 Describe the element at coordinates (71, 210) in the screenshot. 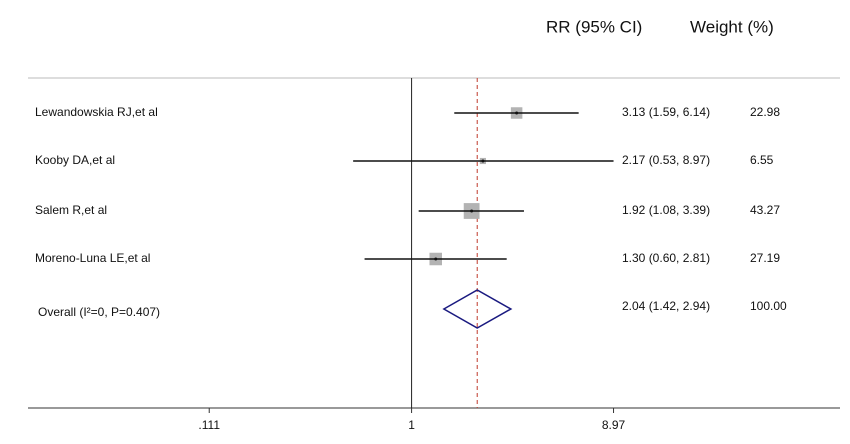

I see `study-label: Salem R,et al` at that location.